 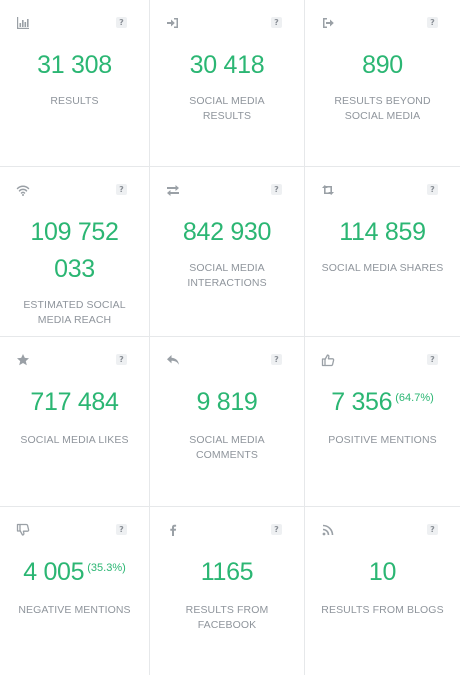 What do you see at coordinates (54, 572) in the screenshot?
I see `stat-number: 4 005` at bounding box center [54, 572].